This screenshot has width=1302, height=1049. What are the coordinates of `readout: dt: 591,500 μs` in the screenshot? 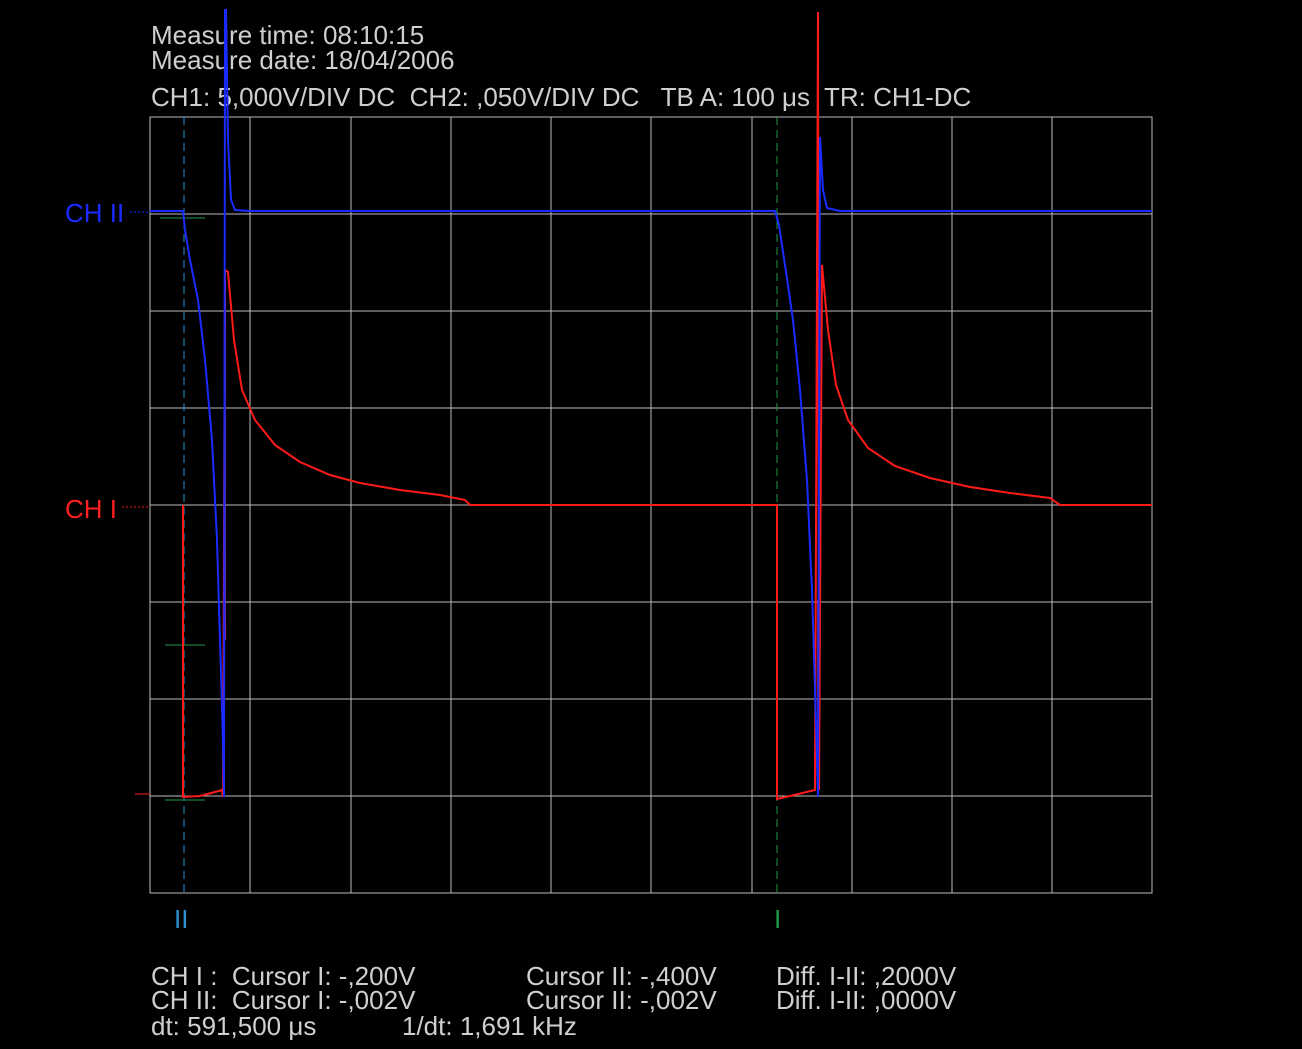 It's located at (233, 1026).